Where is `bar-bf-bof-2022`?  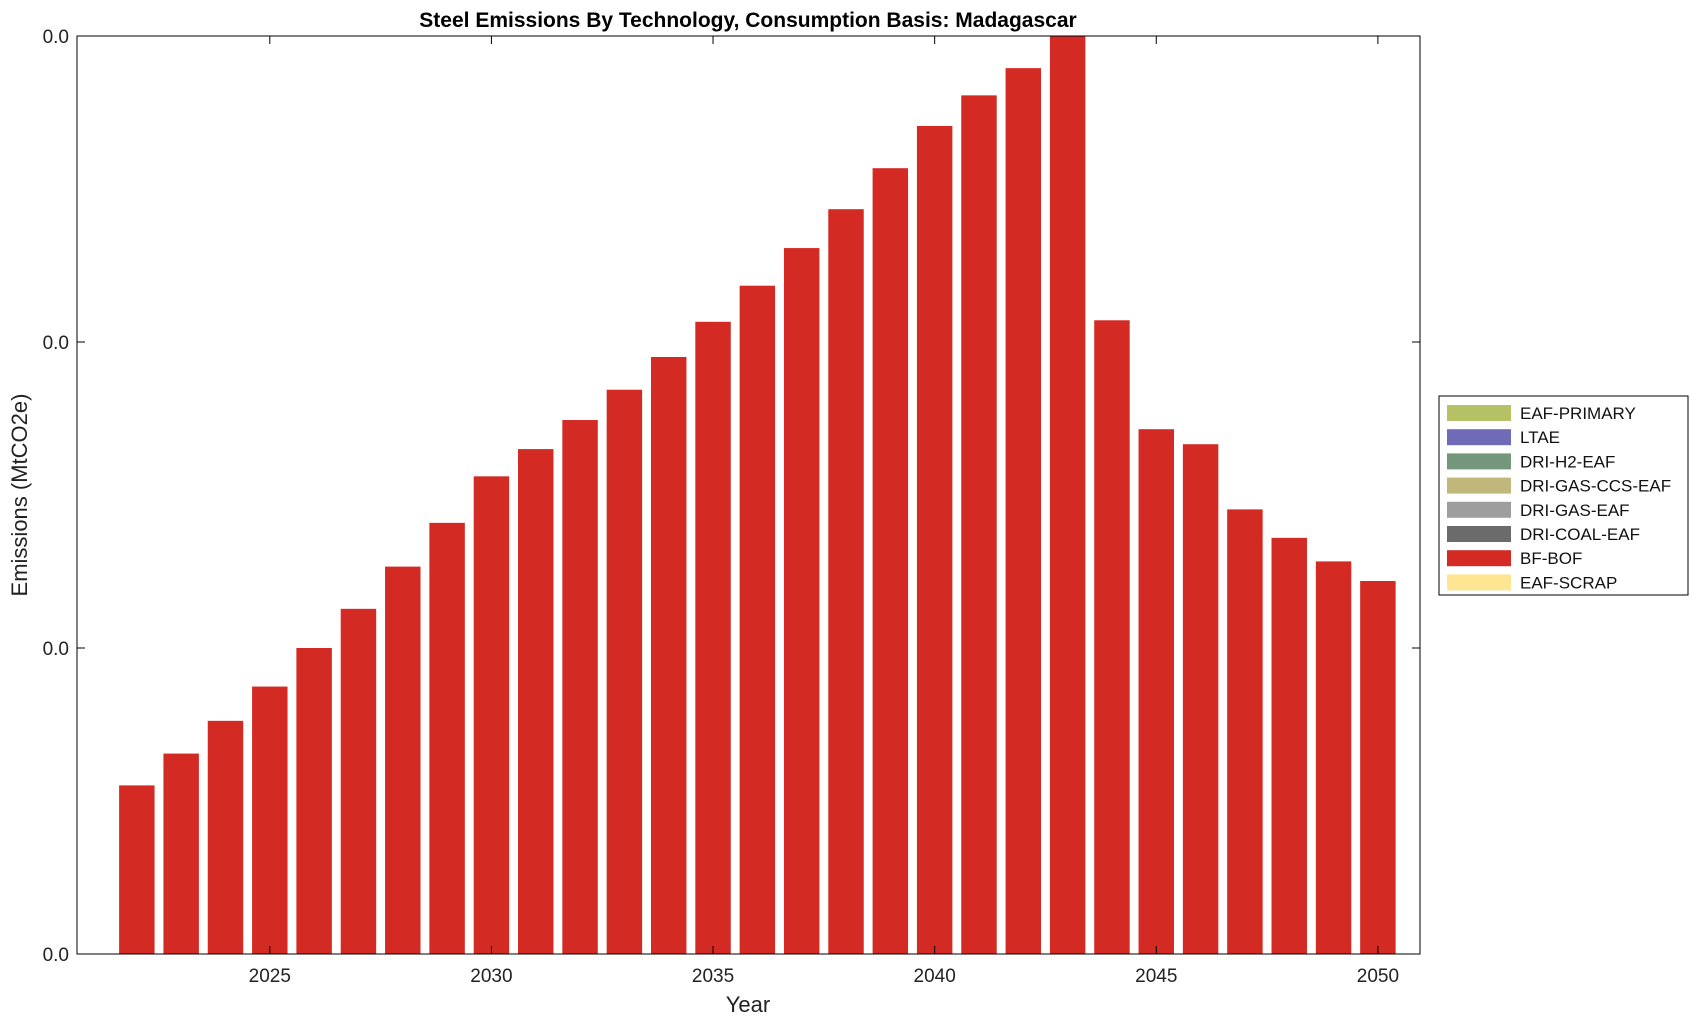
bar-bf-bof-2022 is located at coordinates (137, 869).